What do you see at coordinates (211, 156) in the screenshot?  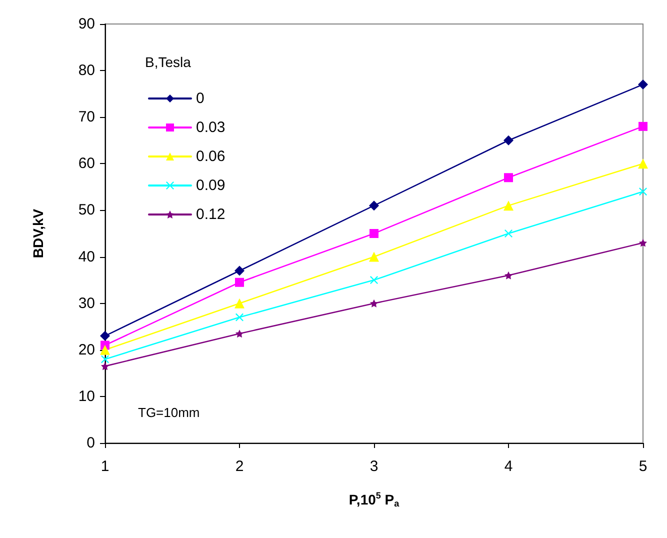 I see `legend-label: 0.06` at bounding box center [211, 156].